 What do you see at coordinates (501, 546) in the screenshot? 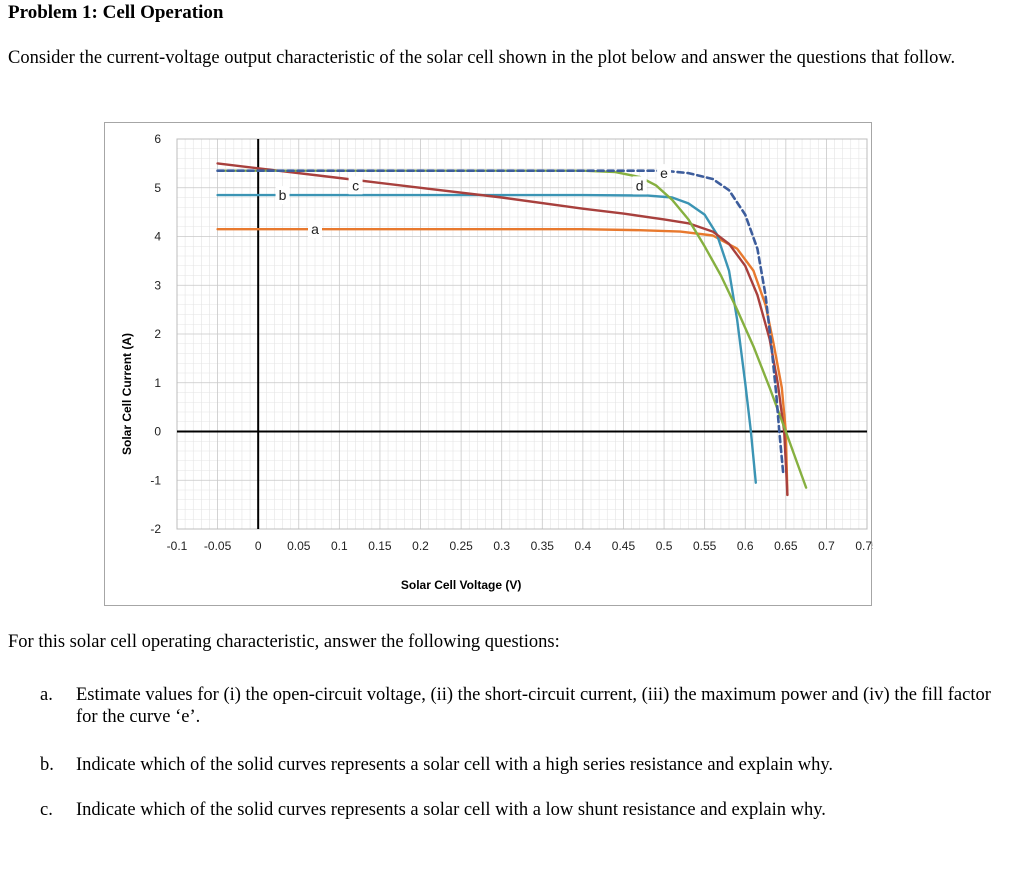
I see `x-tick-label: 0.3` at bounding box center [501, 546].